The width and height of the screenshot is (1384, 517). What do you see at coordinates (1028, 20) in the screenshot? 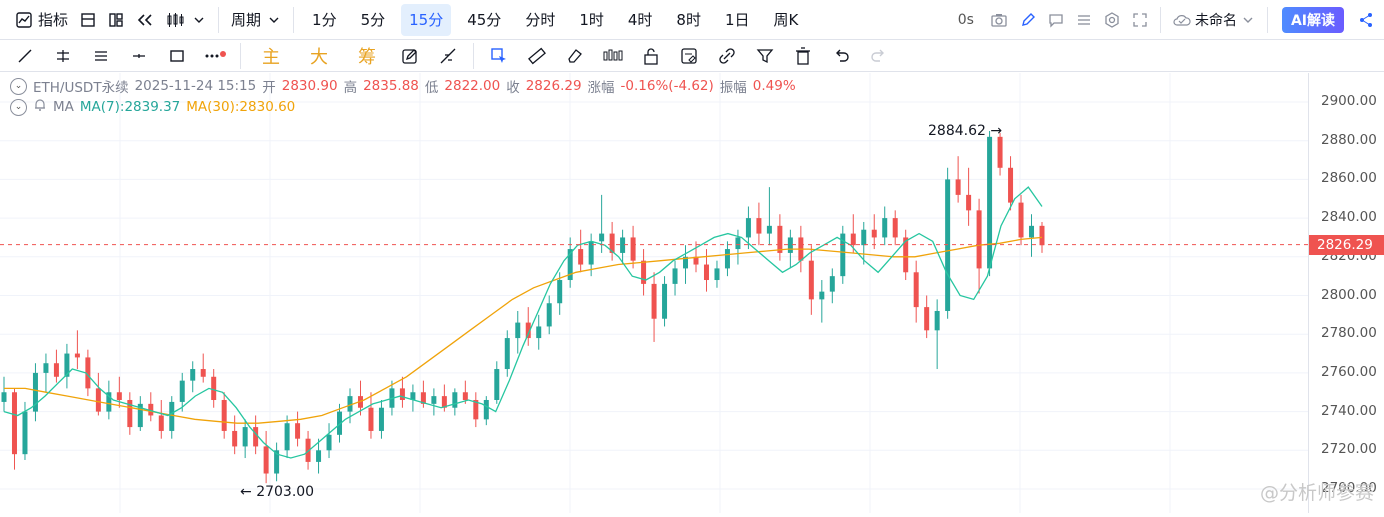
I see `pencil-icon` at bounding box center [1028, 20].